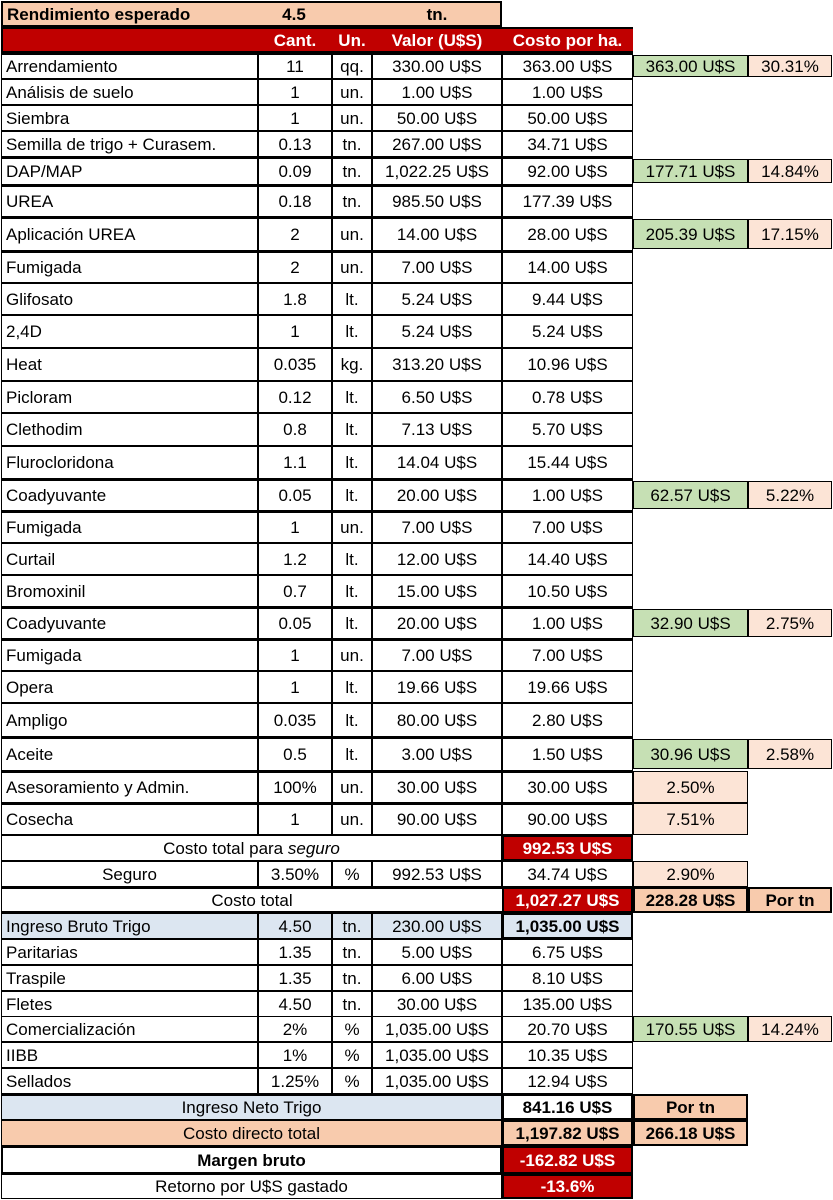 The height and width of the screenshot is (1200, 833). What do you see at coordinates (129, 234) in the screenshot?
I see `row-label: Aplicación UREA` at bounding box center [129, 234].